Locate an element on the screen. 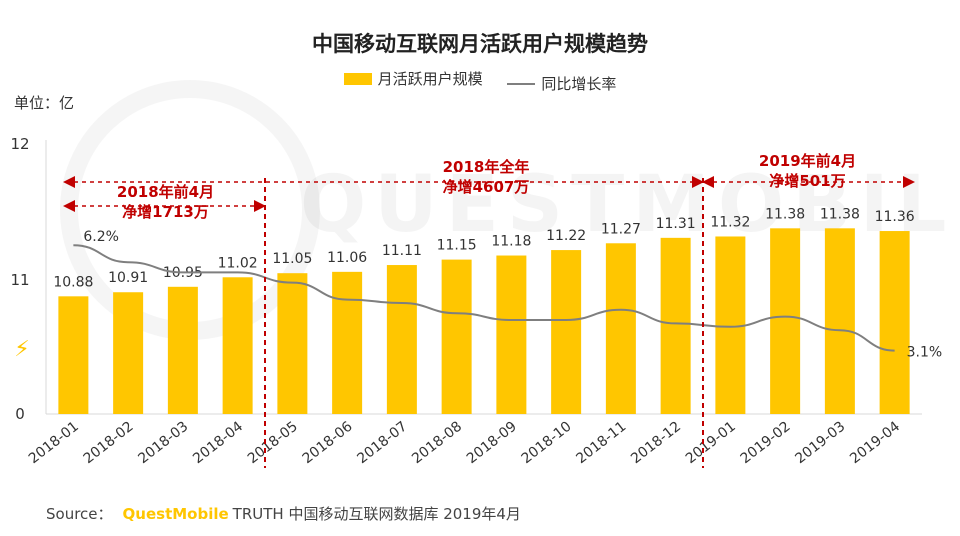 The image size is (960, 536). legend-item-bar: 月活跃用户规模 is located at coordinates (413, 78).